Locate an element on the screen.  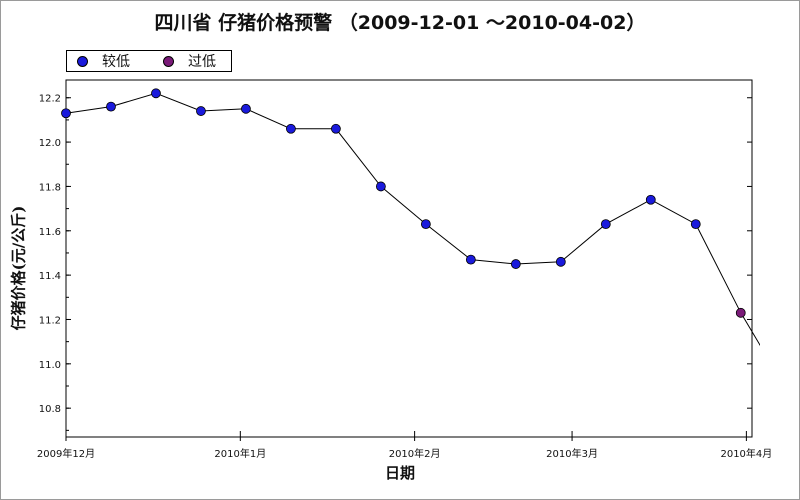
y-tick-label: 11.2 is located at coordinates (50, 320).